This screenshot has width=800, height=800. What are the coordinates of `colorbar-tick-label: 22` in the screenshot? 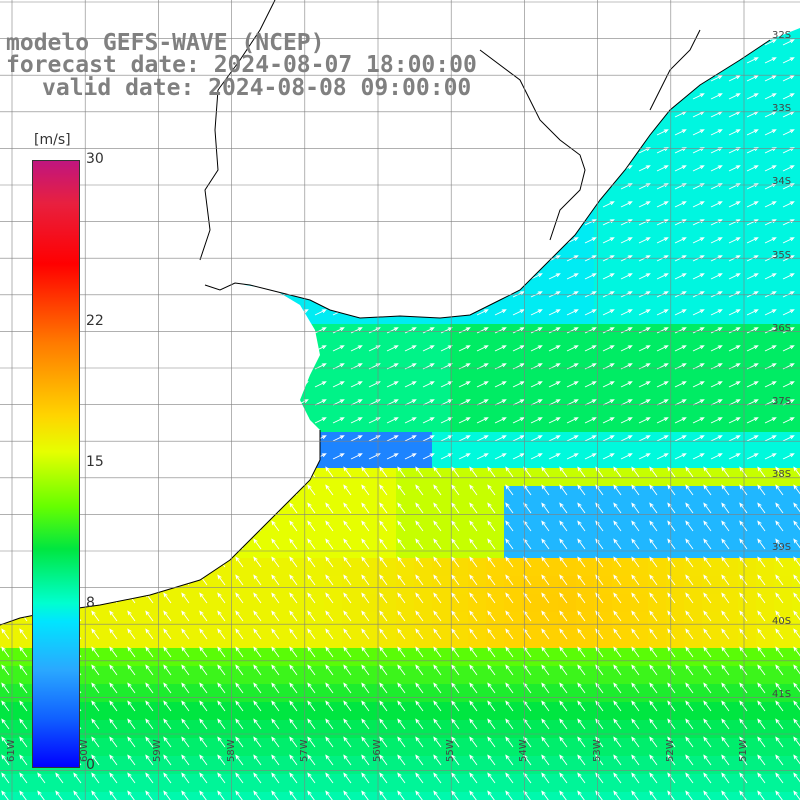 It's located at (95, 320).